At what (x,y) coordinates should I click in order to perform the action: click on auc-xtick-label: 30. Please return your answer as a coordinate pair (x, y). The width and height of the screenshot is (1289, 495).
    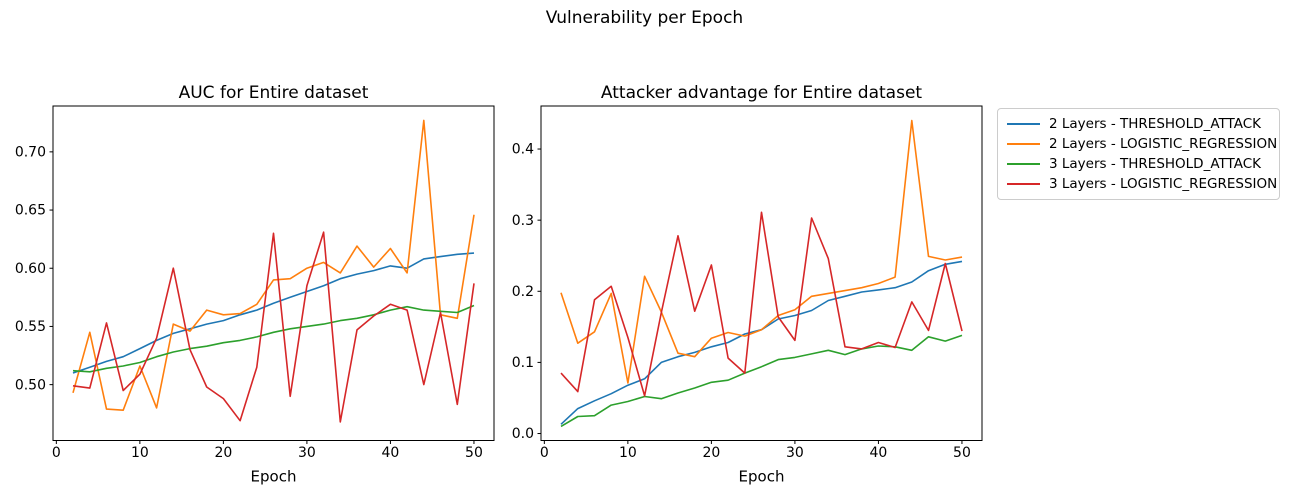
    Looking at the image, I should click on (307, 453).